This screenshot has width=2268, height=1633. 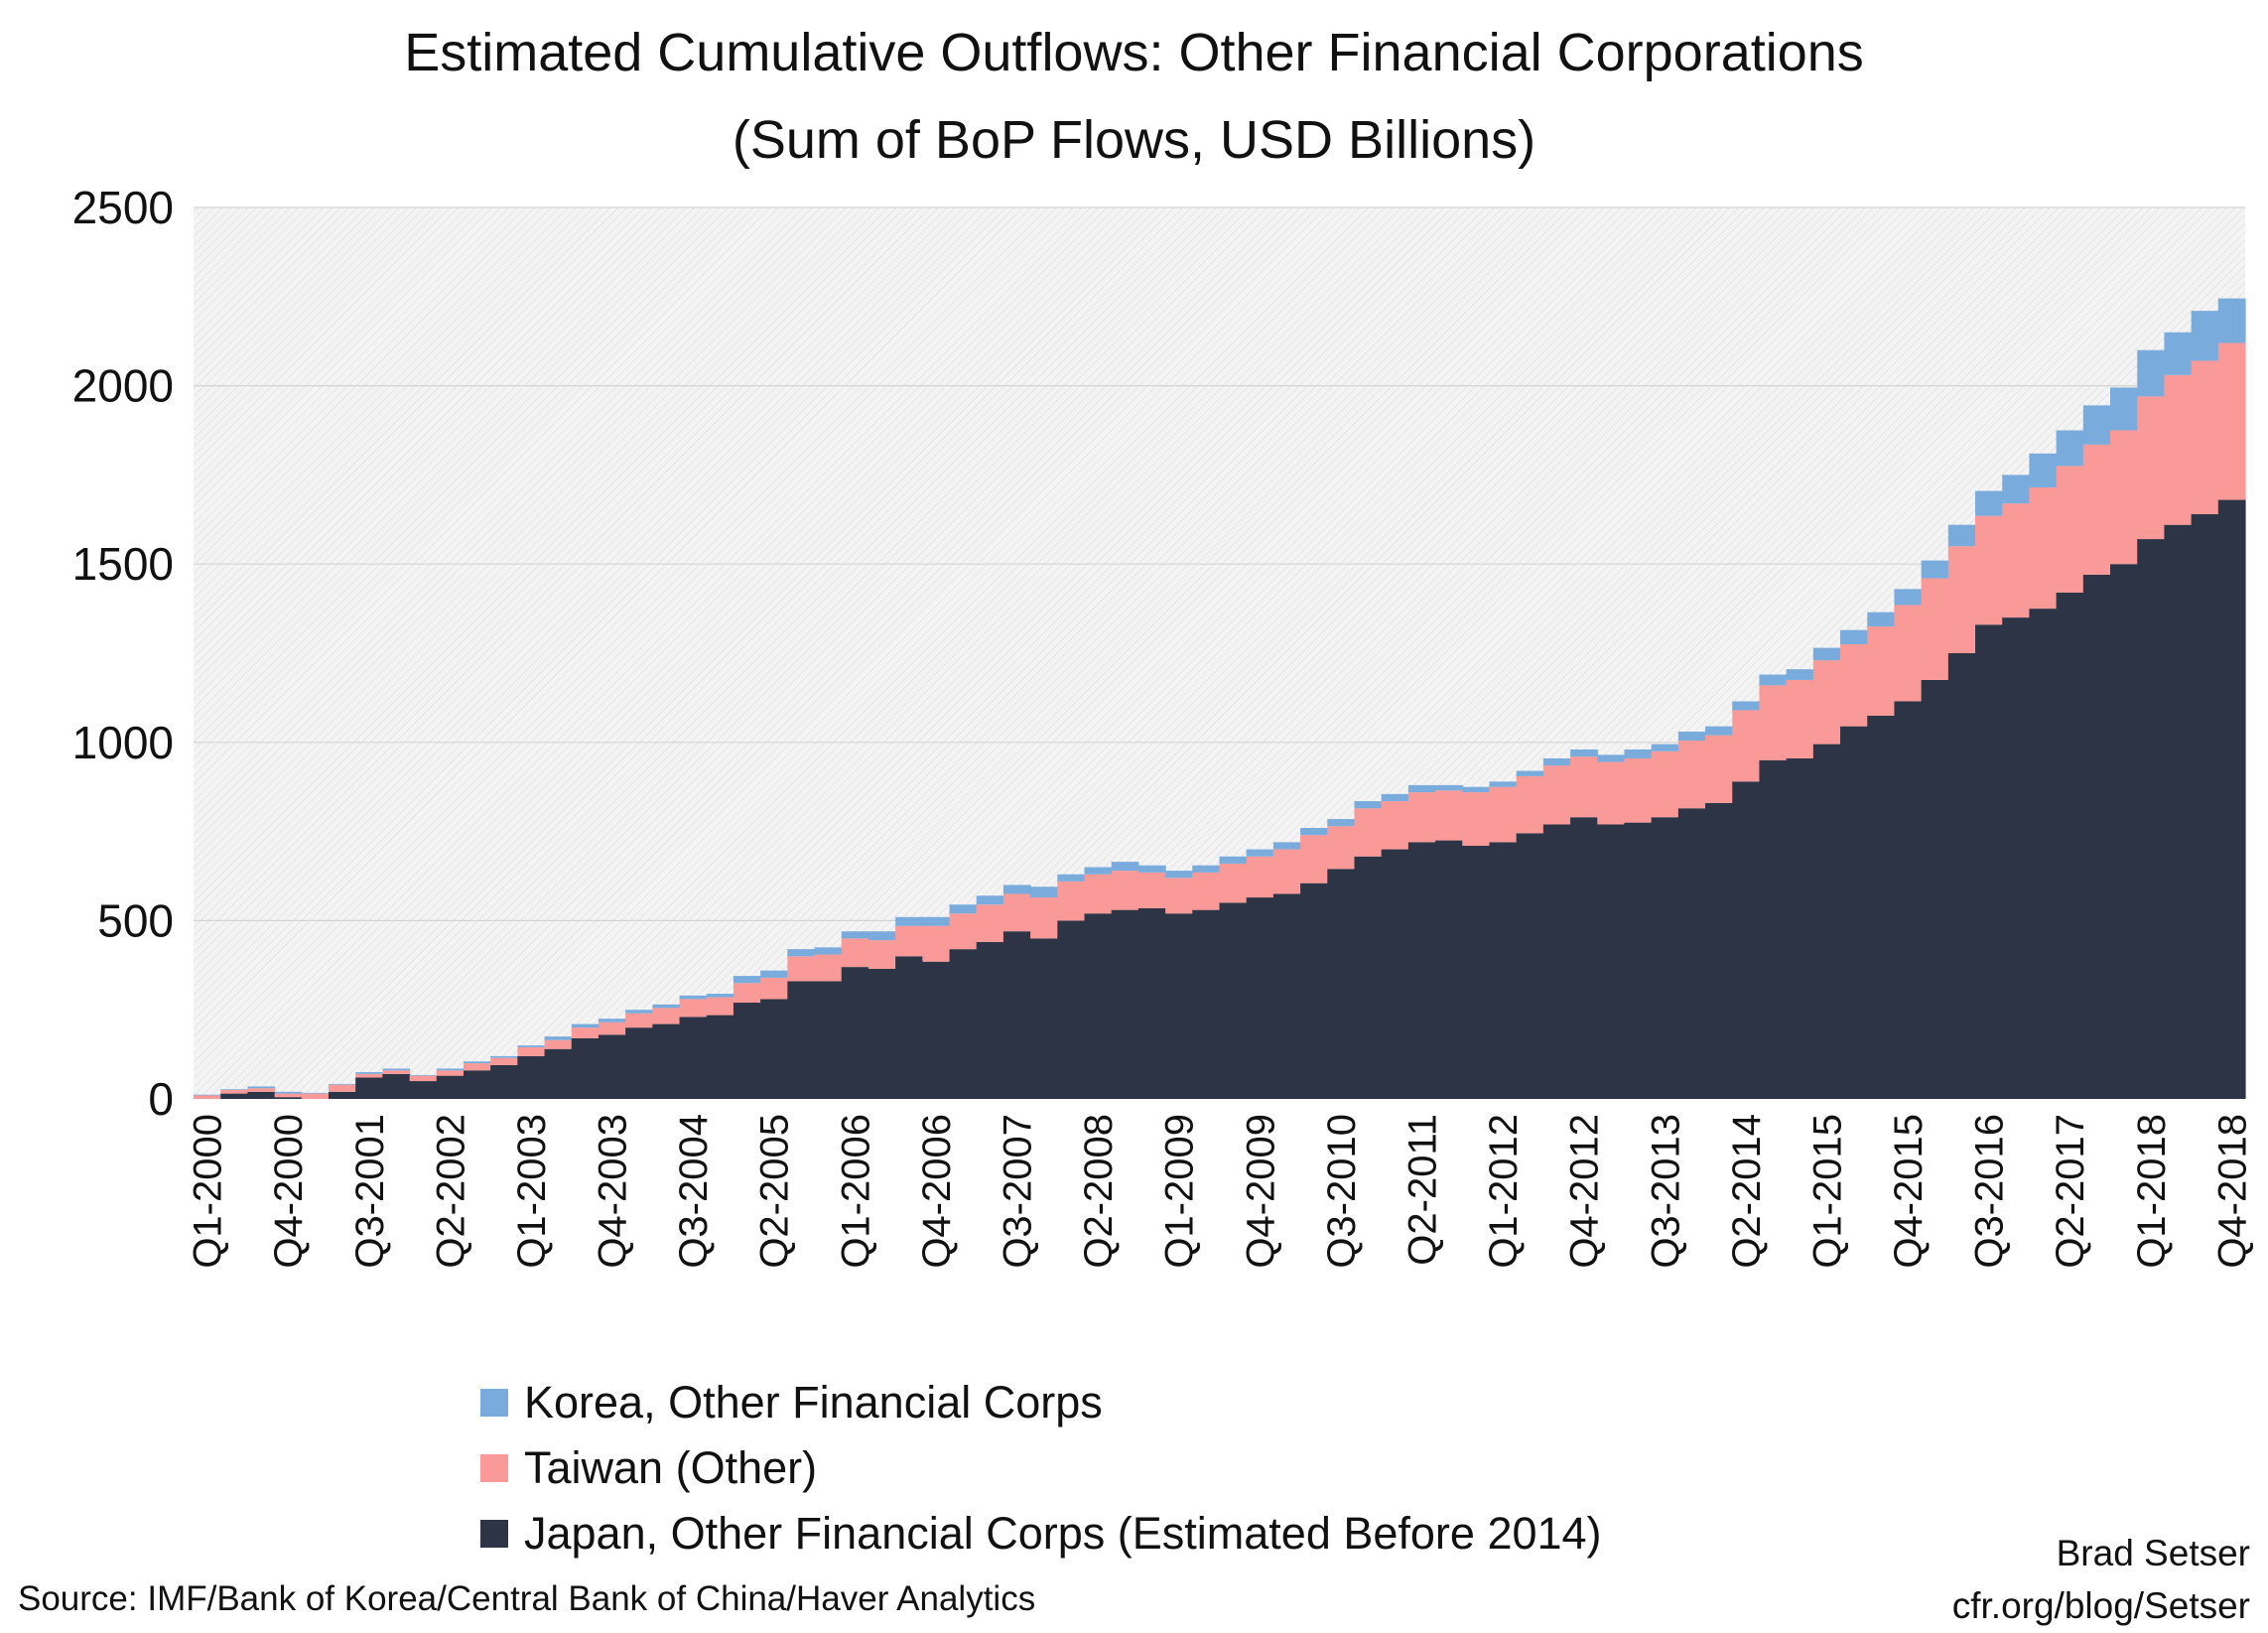 I want to click on y-axis: 0 500 1000 1500 2000 2500, so click(x=123, y=653).